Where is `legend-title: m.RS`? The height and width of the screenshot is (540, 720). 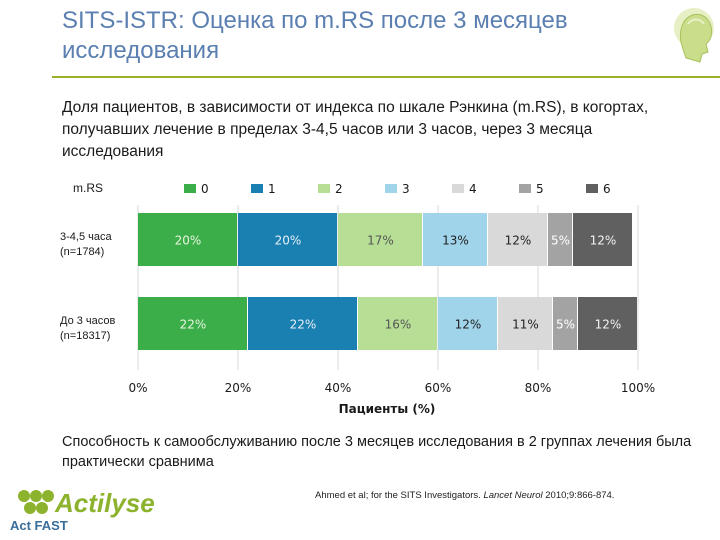 legend-title: m.RS is located at coordinates (88, 188).